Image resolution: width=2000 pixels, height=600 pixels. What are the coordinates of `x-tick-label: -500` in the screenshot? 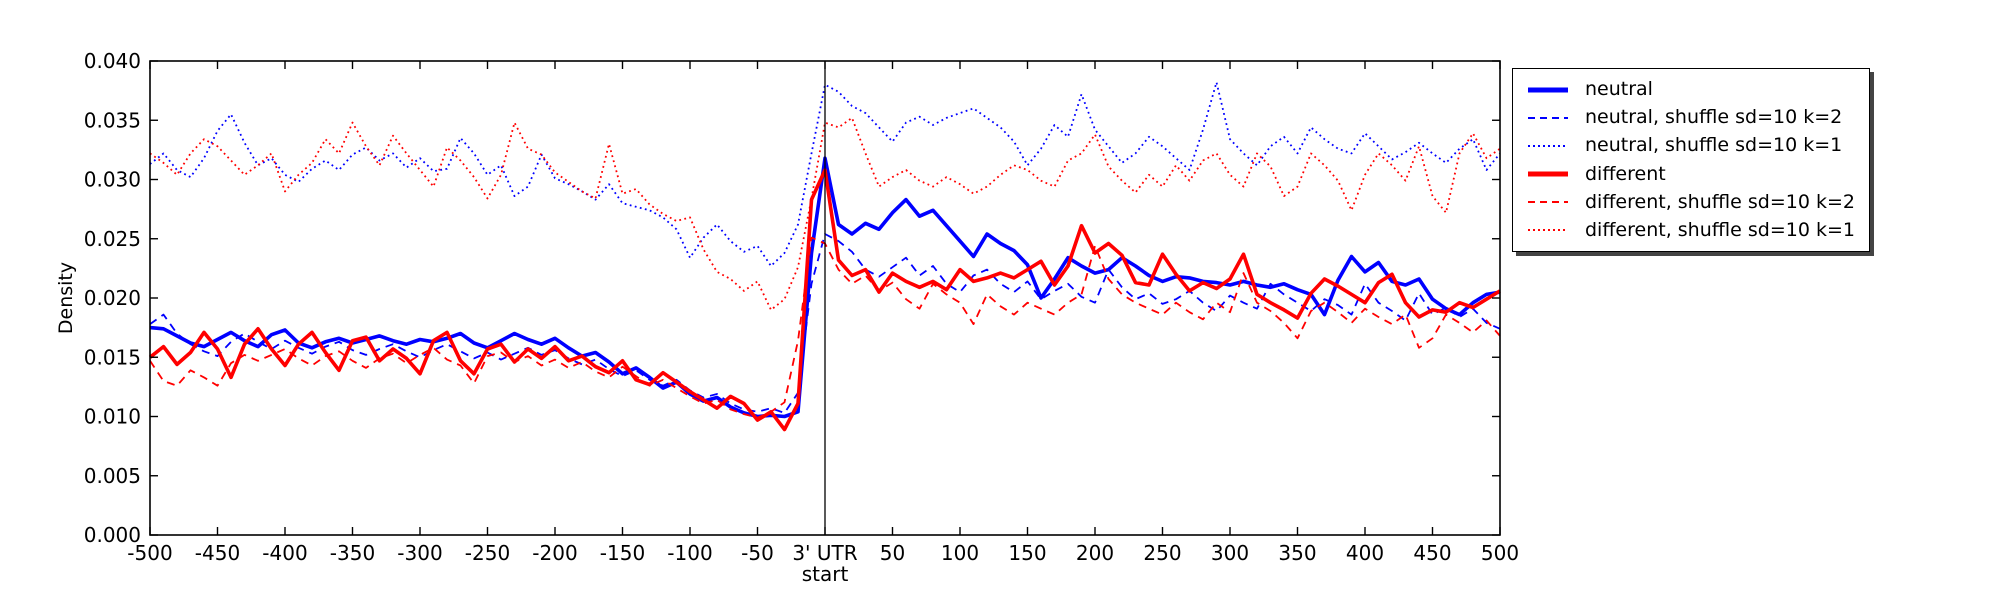 It's located at (149, 553).